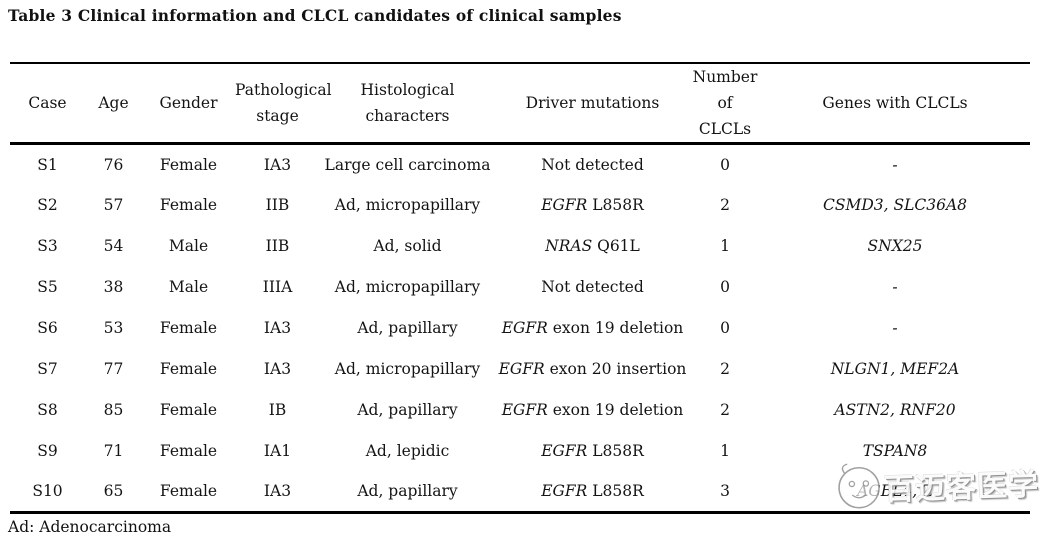  Describe the element at coordinates (113, 410) in the screenshot. I see `cell-age: 85` at that location.